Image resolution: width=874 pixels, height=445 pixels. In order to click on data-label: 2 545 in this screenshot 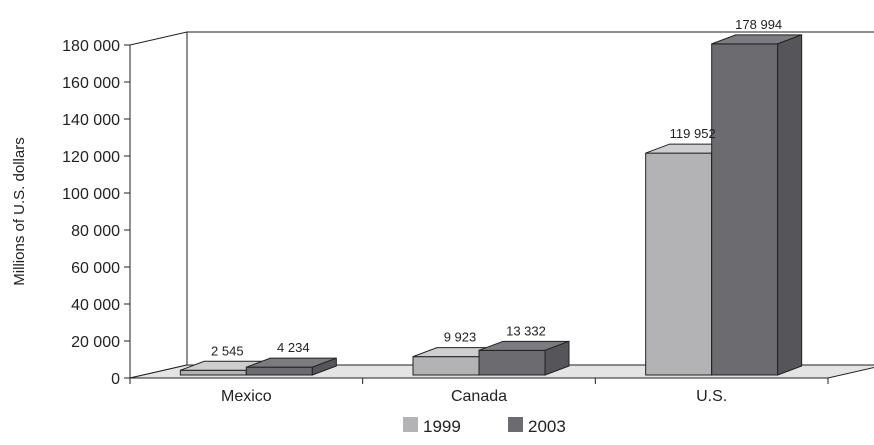, I will do `click(227, 350)`.